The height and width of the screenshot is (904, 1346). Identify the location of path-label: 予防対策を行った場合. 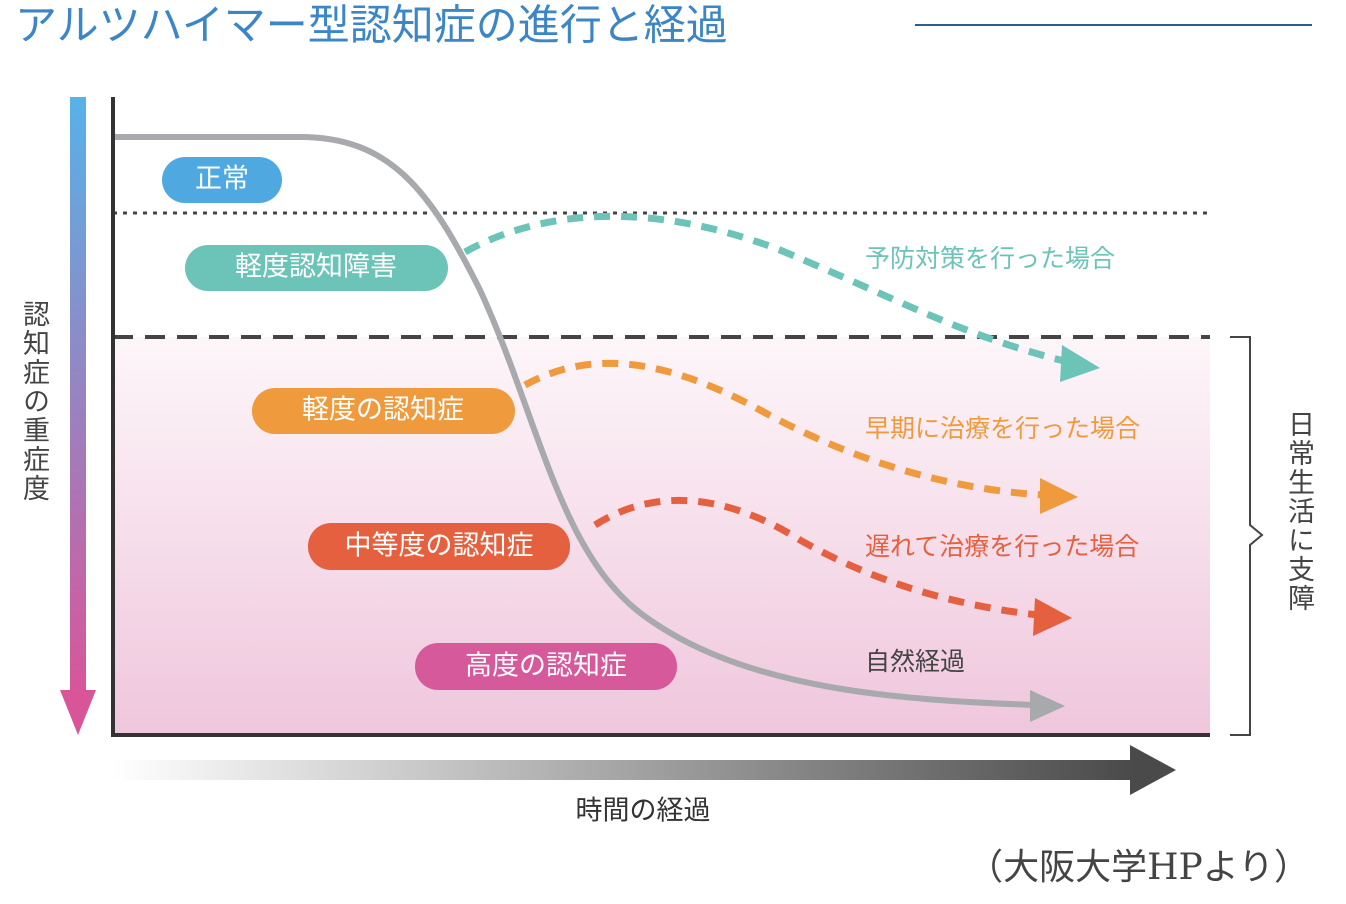
(990, 258).